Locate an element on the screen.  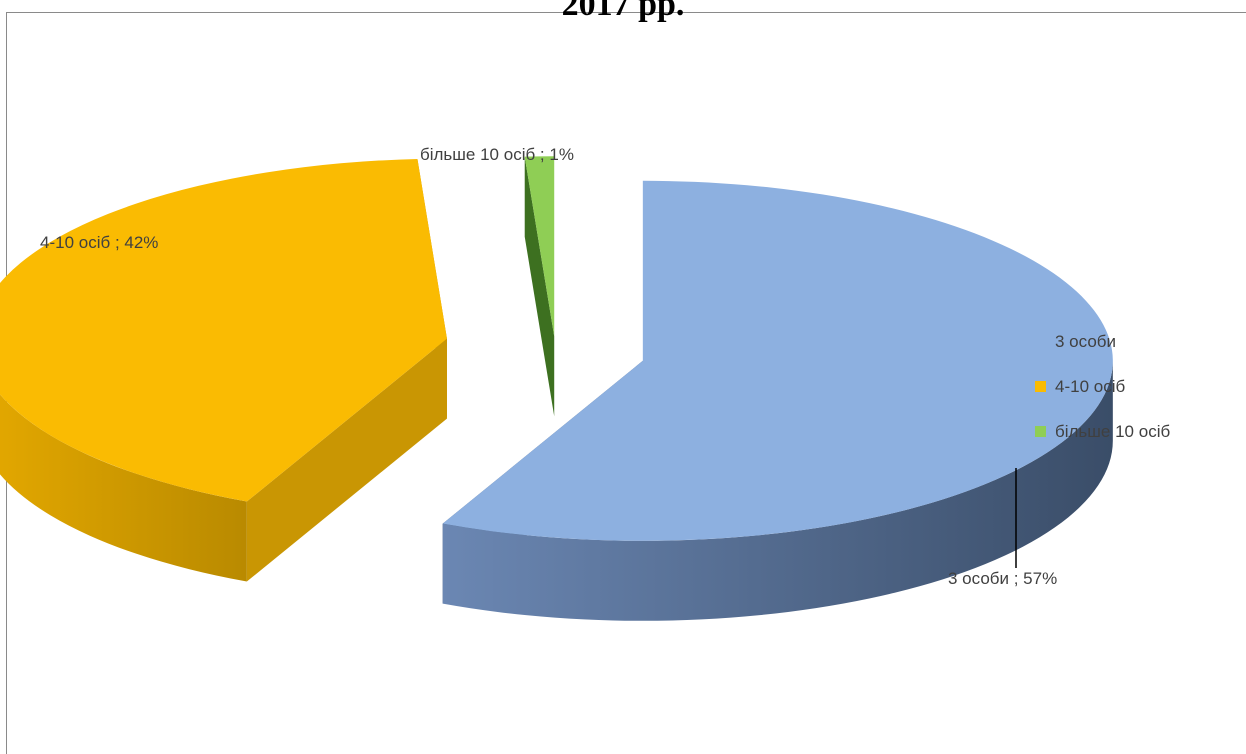
legend-label-2: більше 10 осіб is located at coordinates (1112, 431).